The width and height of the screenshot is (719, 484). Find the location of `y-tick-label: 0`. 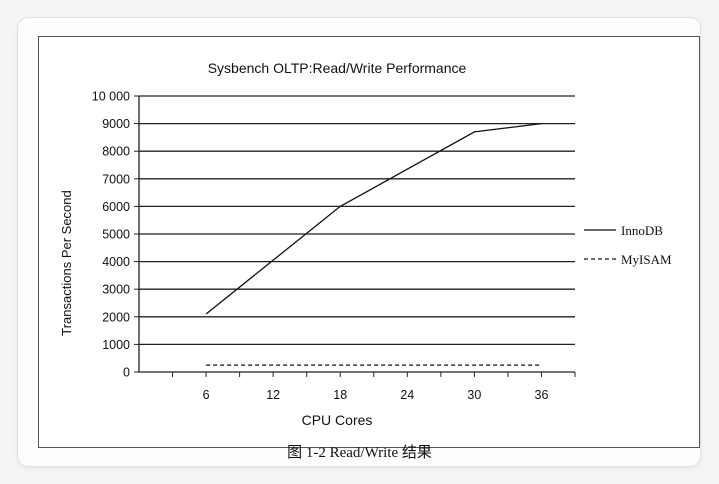

y-tick-label: 0 is located at coordinates (126, 373).